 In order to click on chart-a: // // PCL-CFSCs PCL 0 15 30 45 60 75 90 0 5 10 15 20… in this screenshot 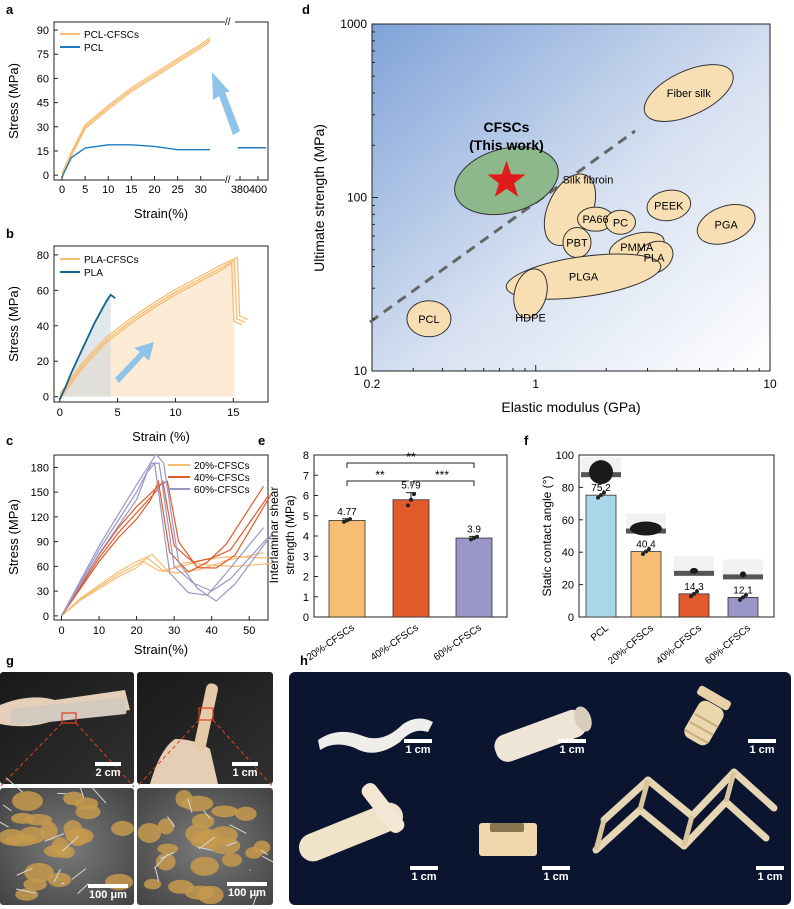, I will do `click(137, 119)`.